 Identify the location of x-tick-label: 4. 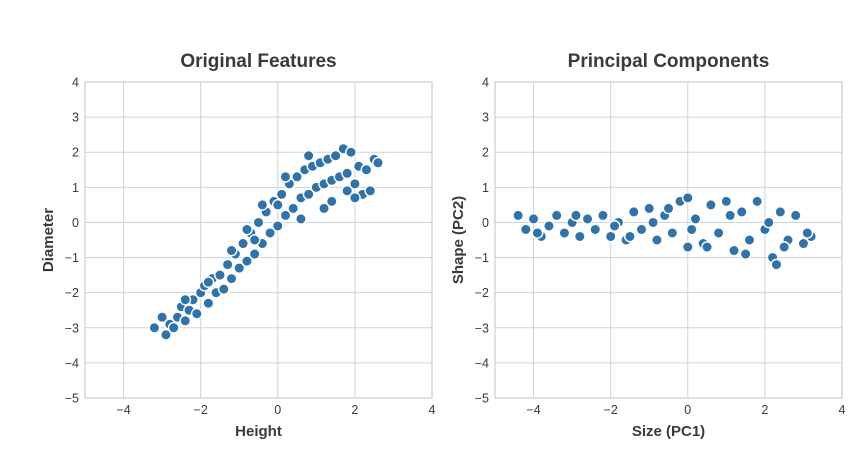
(432, 410).